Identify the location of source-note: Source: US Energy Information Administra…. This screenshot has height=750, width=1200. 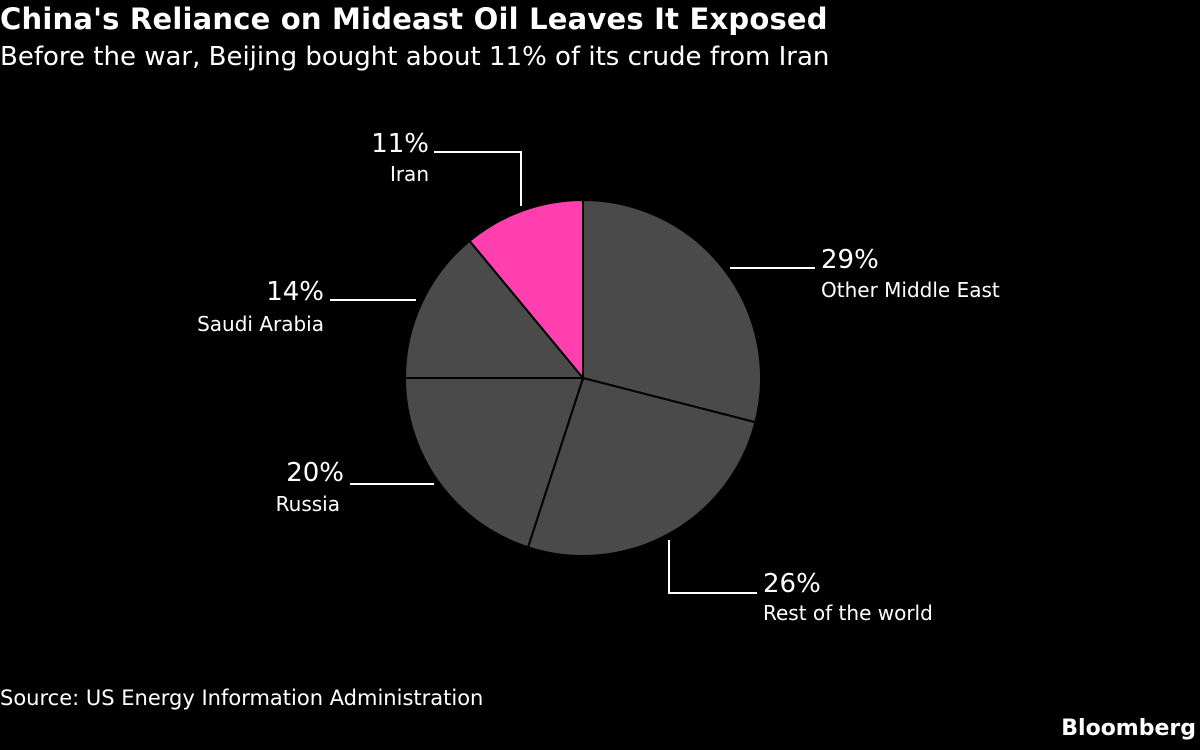
(242, 698).